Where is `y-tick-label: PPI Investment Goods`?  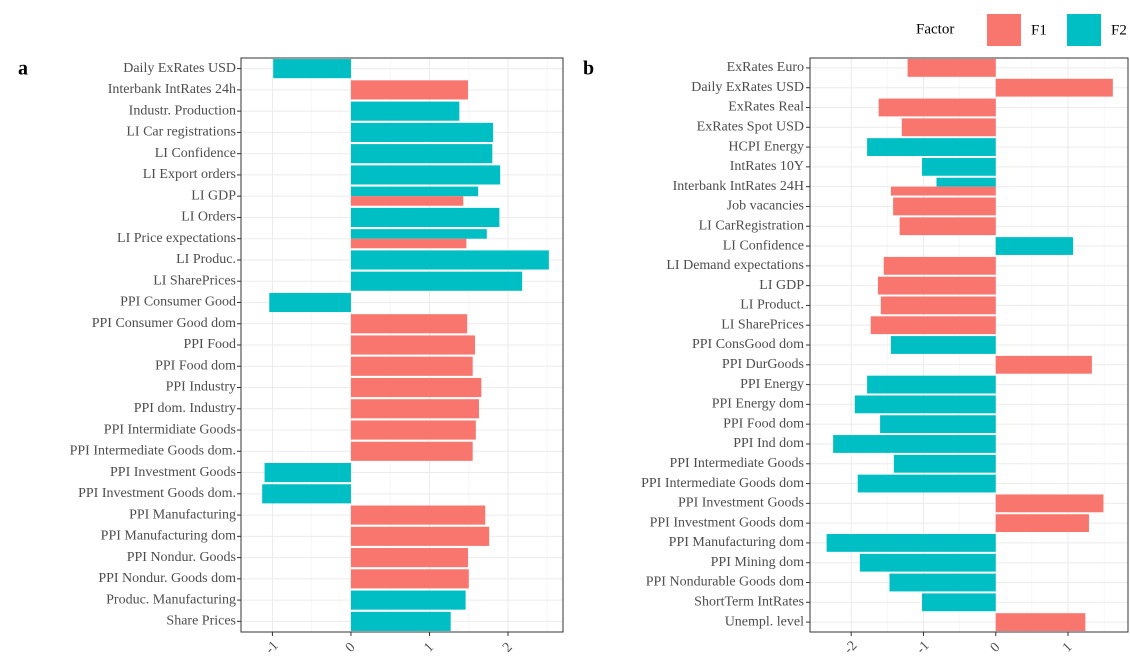
y-tick-label: PPI Investment Goods is located at coordinates (173, 472).